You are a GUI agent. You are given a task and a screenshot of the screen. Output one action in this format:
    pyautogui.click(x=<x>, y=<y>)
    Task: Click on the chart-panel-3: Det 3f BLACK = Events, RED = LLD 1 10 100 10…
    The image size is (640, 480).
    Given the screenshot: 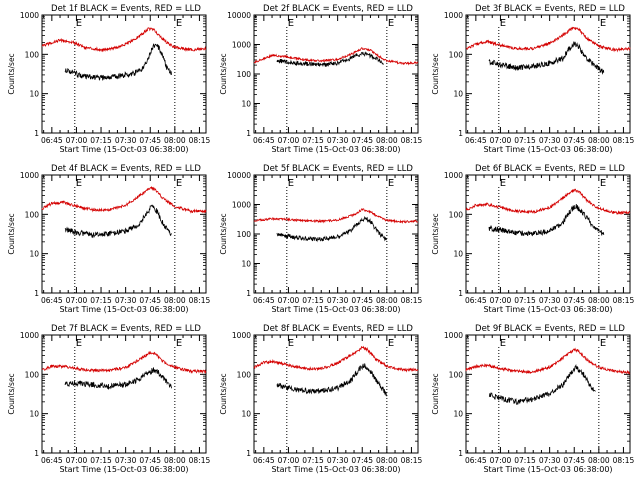 What is the action you would take?
    pyautogui.click(x=532, y=79)
    